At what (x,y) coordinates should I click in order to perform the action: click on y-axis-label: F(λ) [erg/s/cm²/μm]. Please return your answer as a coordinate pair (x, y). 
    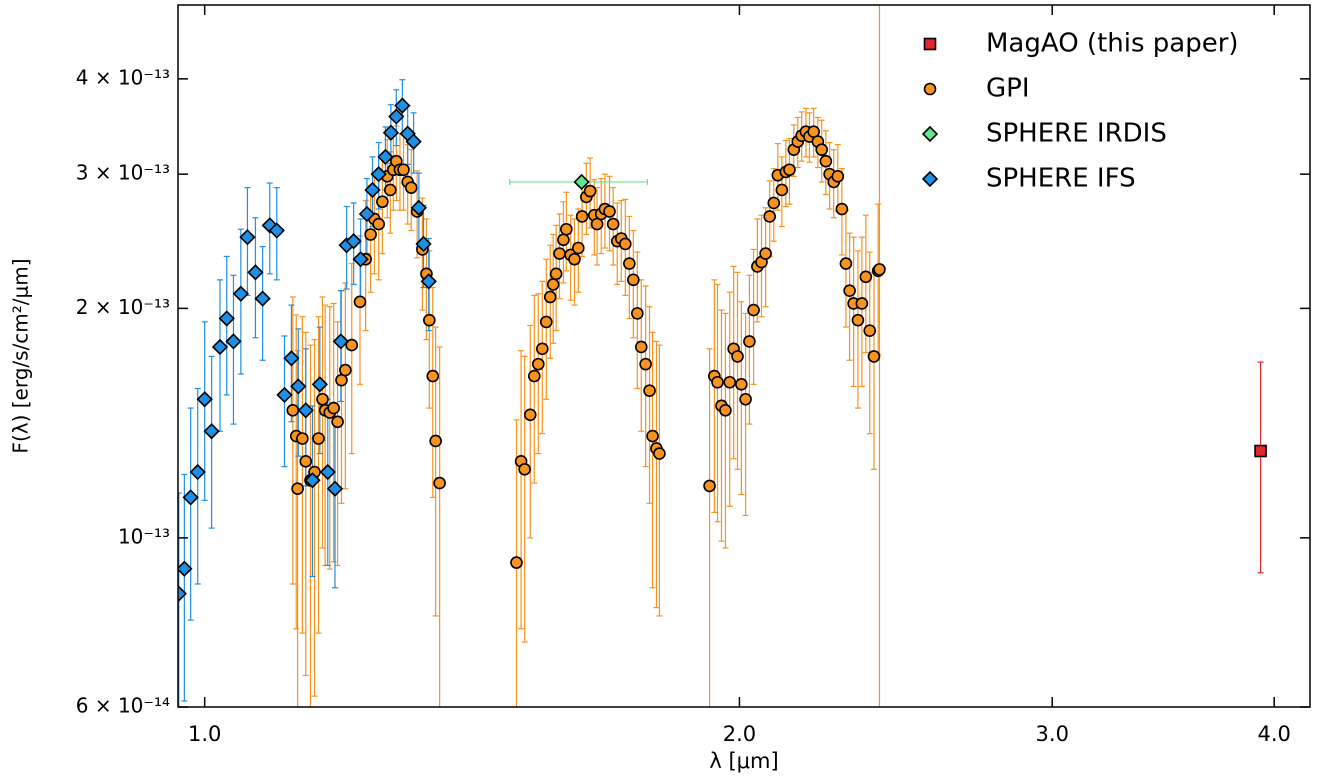
    Looking at the image, I should click on (21, 355).